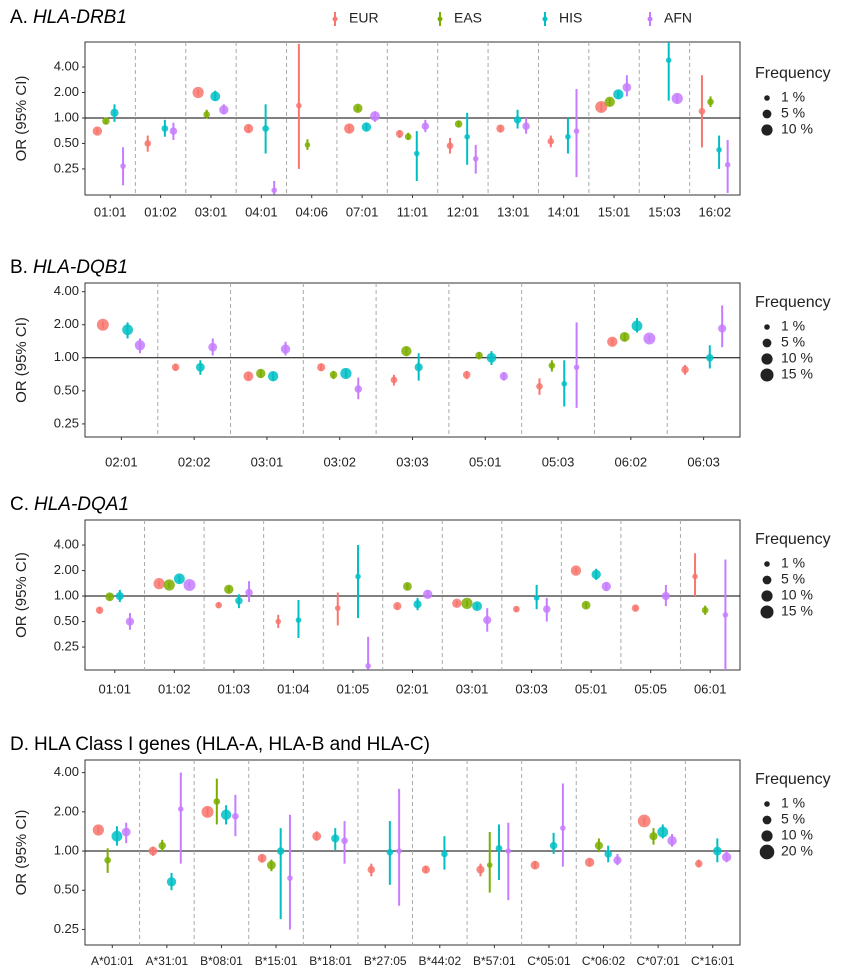 The height and width of the screenshot is (972, 842). What do you see at coordinates (194, 461) in the screenshot?
I see `x-tick-label: 02:02` at bounding box center [194, 461].